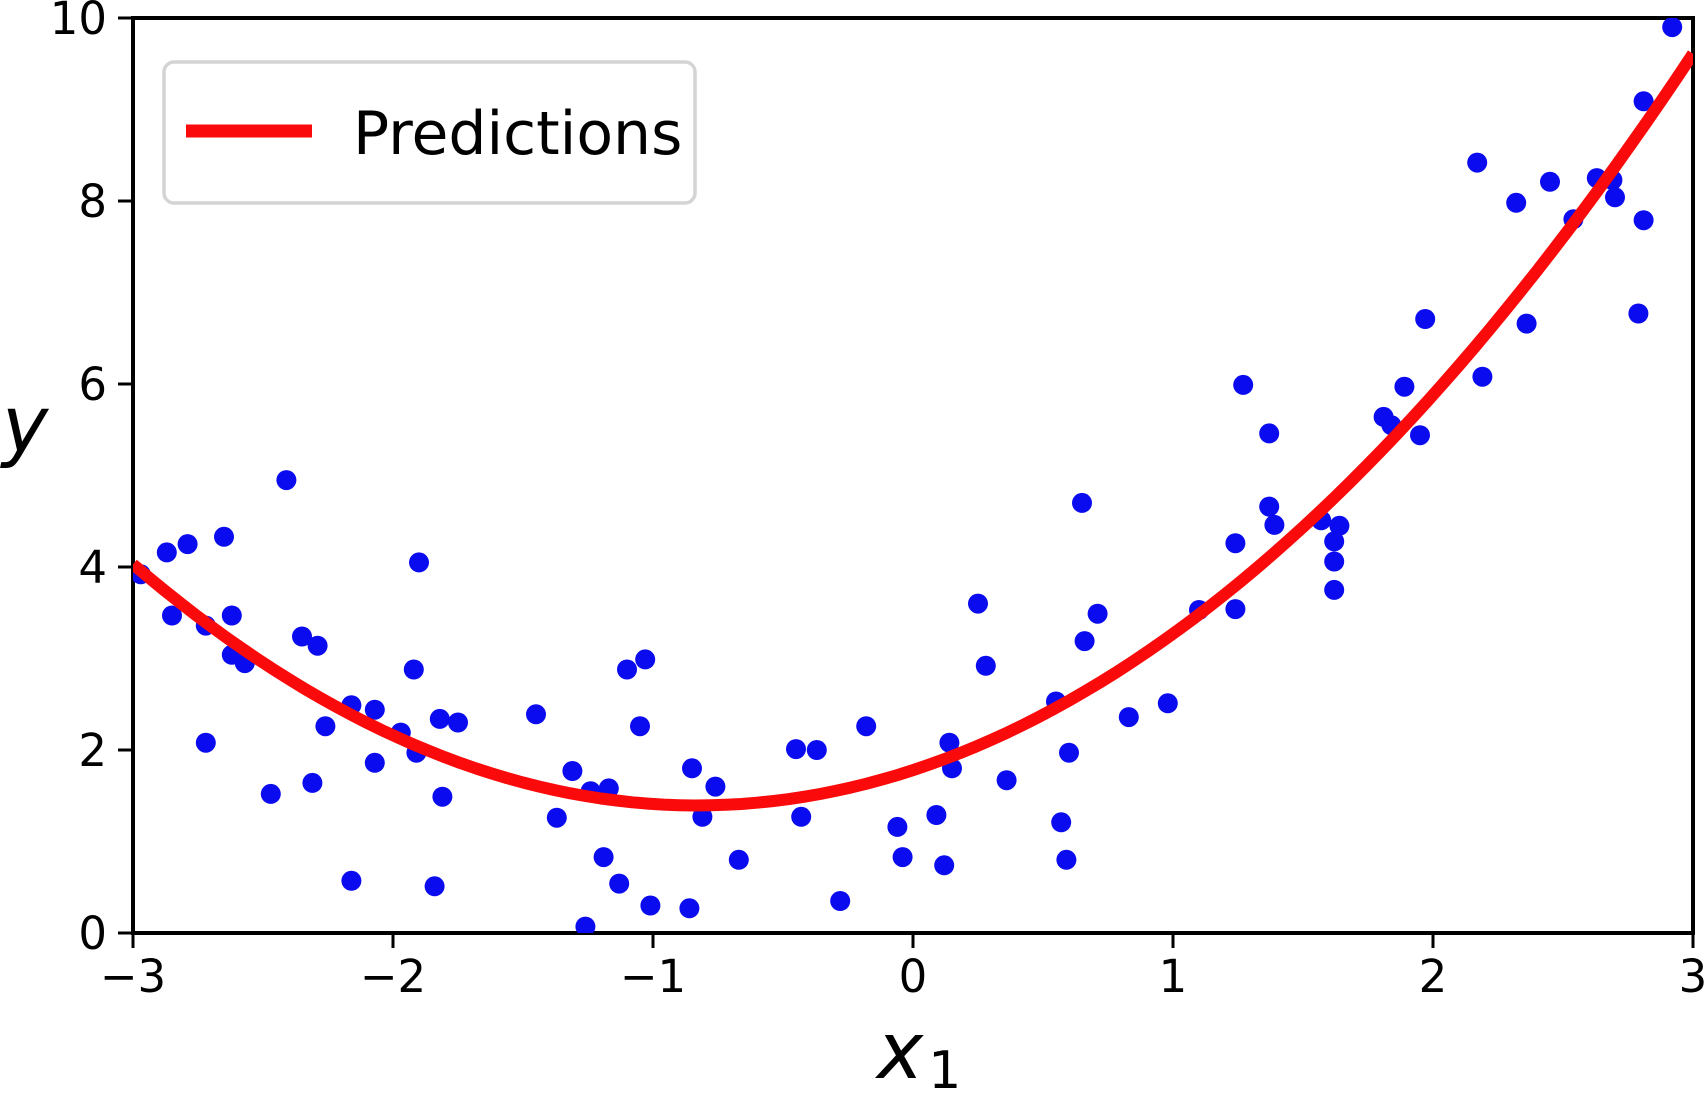 The image size is (1704, 1095). What do you see at coordinates (78, 22) in the screenshot?
I see `y-tick-label: 10` at bounding box center [78, 22].